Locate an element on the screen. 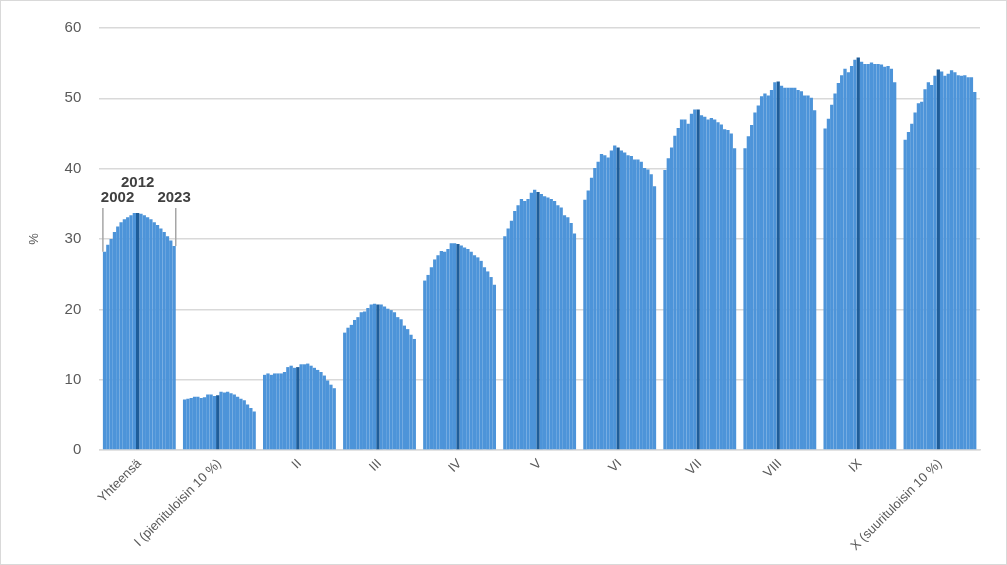  y-tick-label: 40 is located at coordinates (73, 167).